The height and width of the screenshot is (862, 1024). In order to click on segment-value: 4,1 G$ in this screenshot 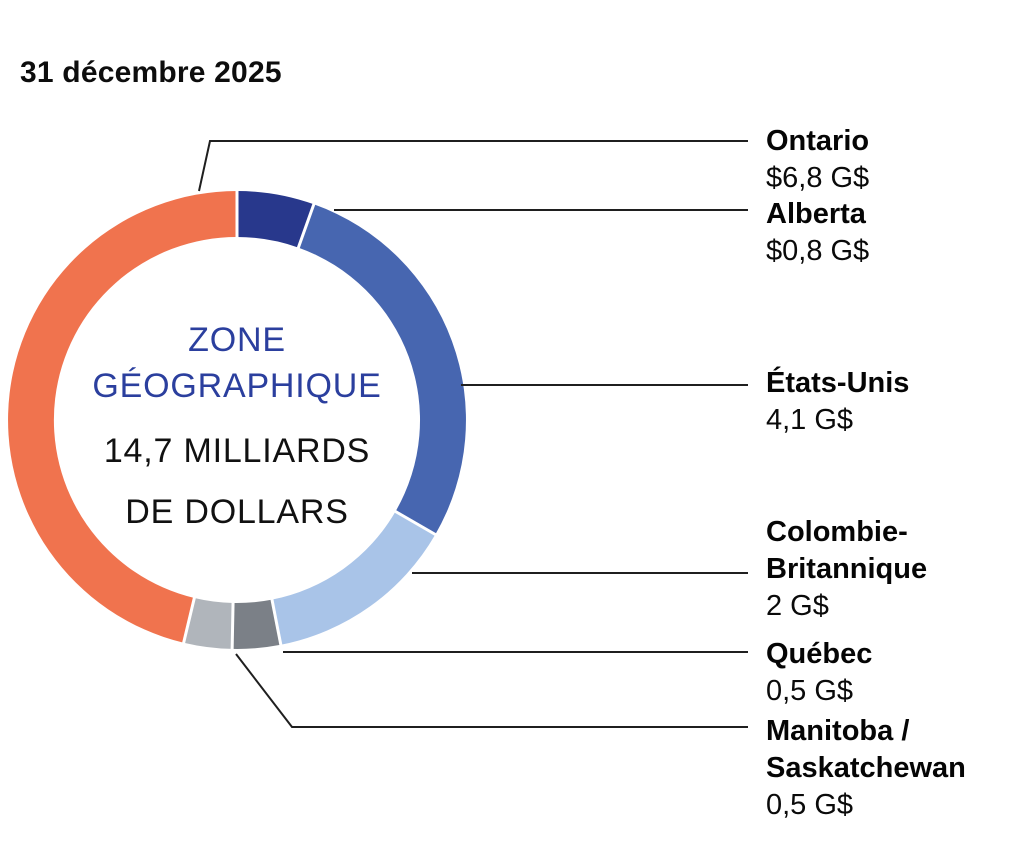, I will do `click(810, 420)`.